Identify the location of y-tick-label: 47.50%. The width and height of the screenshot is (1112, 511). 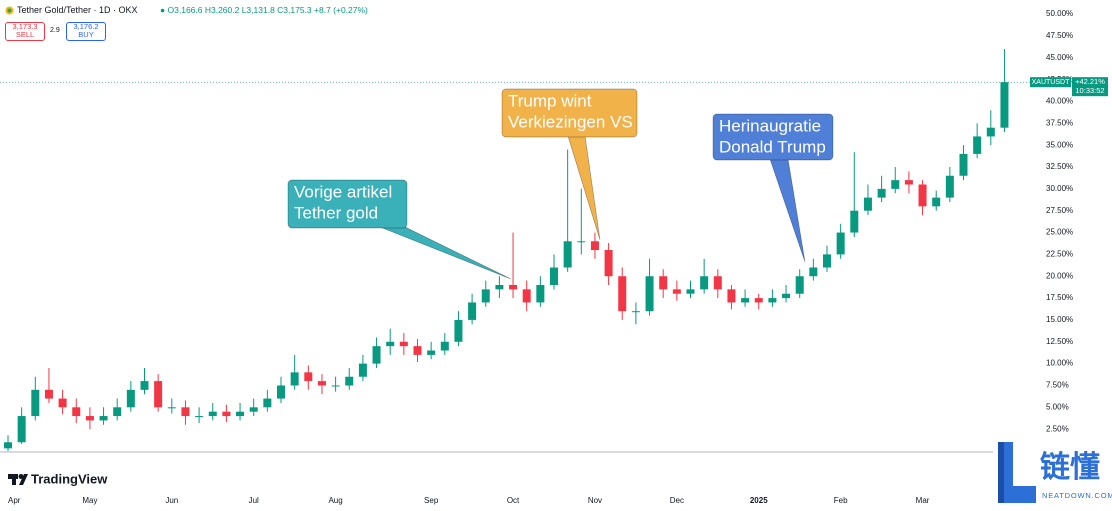
(1059, 35).